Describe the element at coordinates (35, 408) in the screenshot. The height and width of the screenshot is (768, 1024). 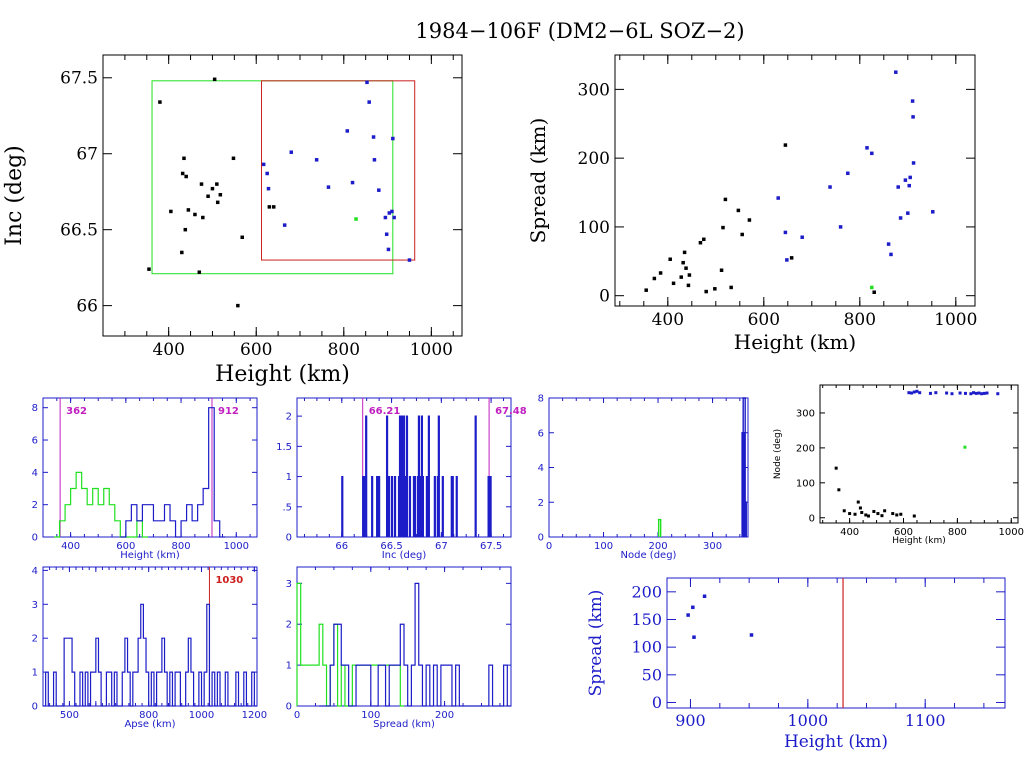
I see `y-tick-label: 8` at that location.